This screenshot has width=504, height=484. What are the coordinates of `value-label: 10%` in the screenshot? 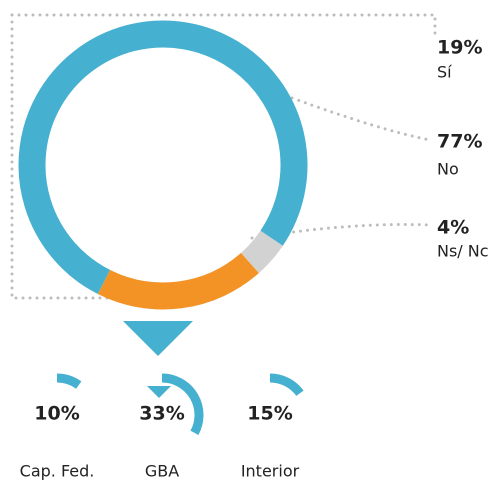 It's located at (56, 414).